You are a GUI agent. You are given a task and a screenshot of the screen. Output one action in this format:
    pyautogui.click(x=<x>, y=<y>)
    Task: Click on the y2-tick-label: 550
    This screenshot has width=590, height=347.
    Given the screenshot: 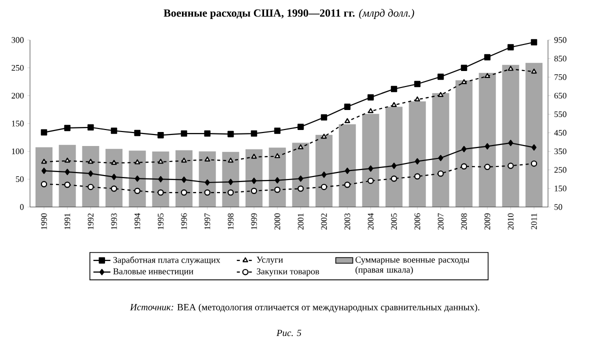 What is the action you would take?
    pyautogui.click(x=560, y=114)
    